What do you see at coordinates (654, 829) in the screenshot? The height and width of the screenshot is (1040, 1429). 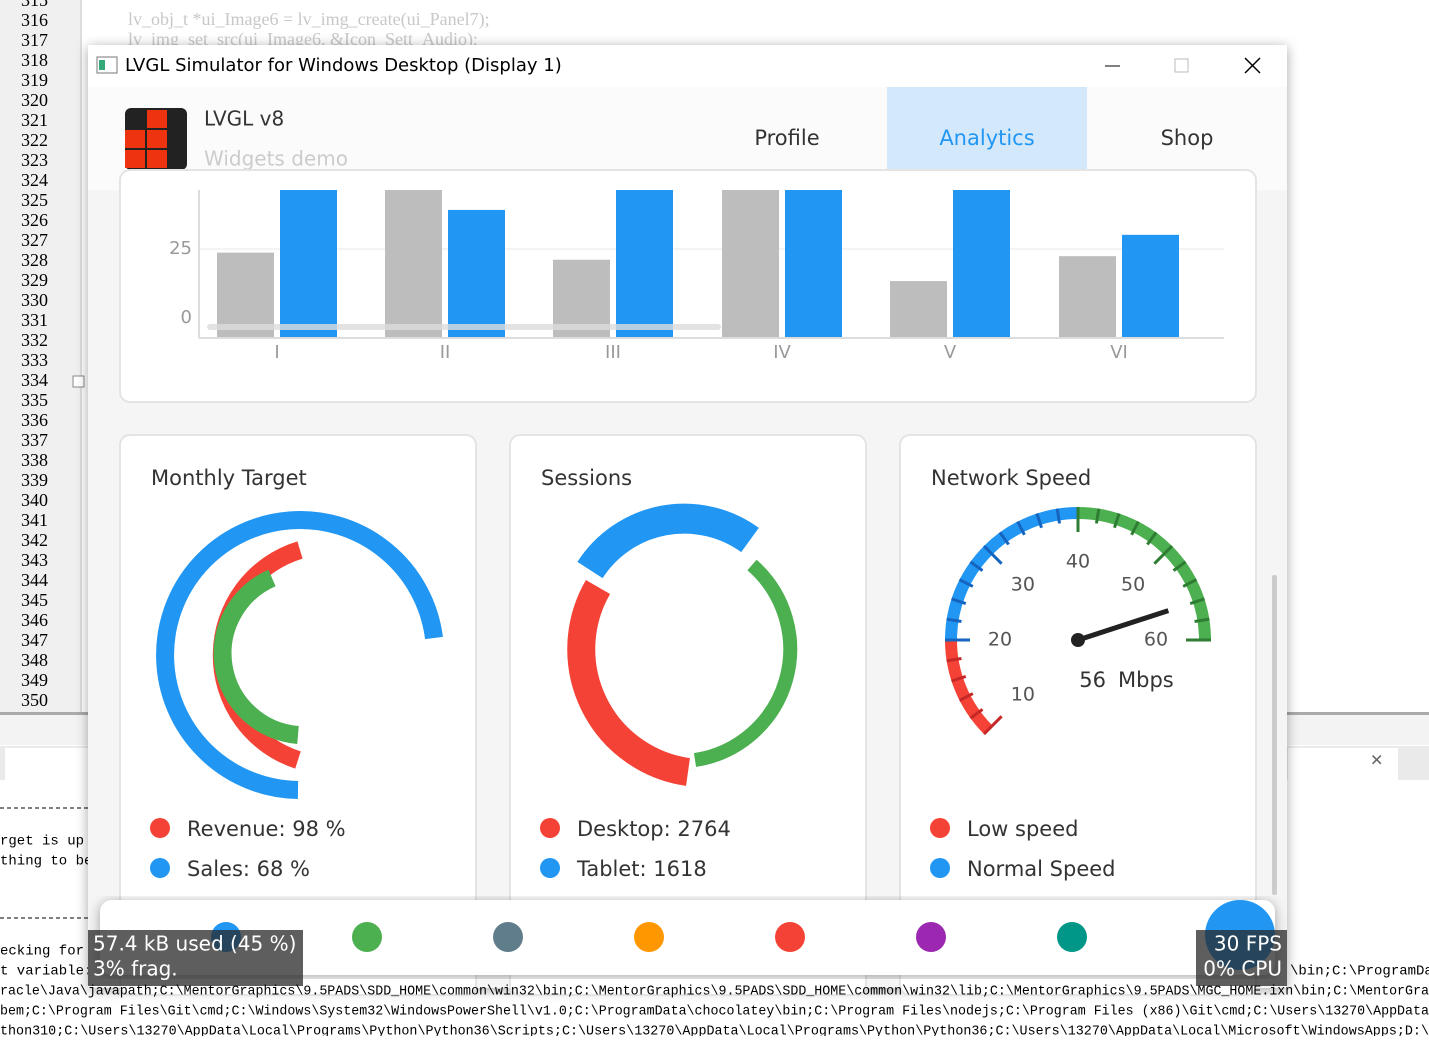 I see `legend-label: Desktop: 2764` at bounding box center [654, 829].